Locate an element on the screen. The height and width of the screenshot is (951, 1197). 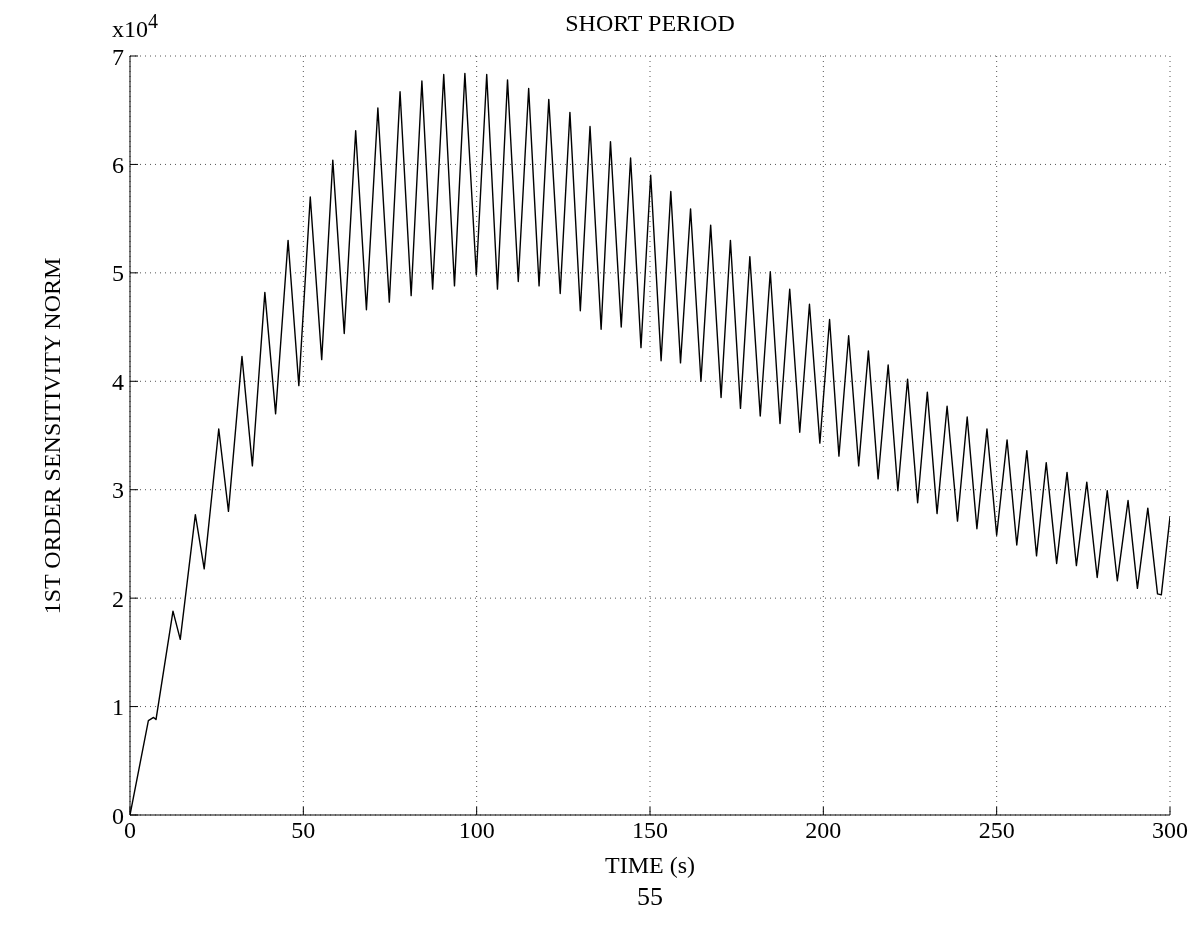
y-axis-title: 1ST ORDER SENSITIVITY NORM is located at coordinates (52, 435).